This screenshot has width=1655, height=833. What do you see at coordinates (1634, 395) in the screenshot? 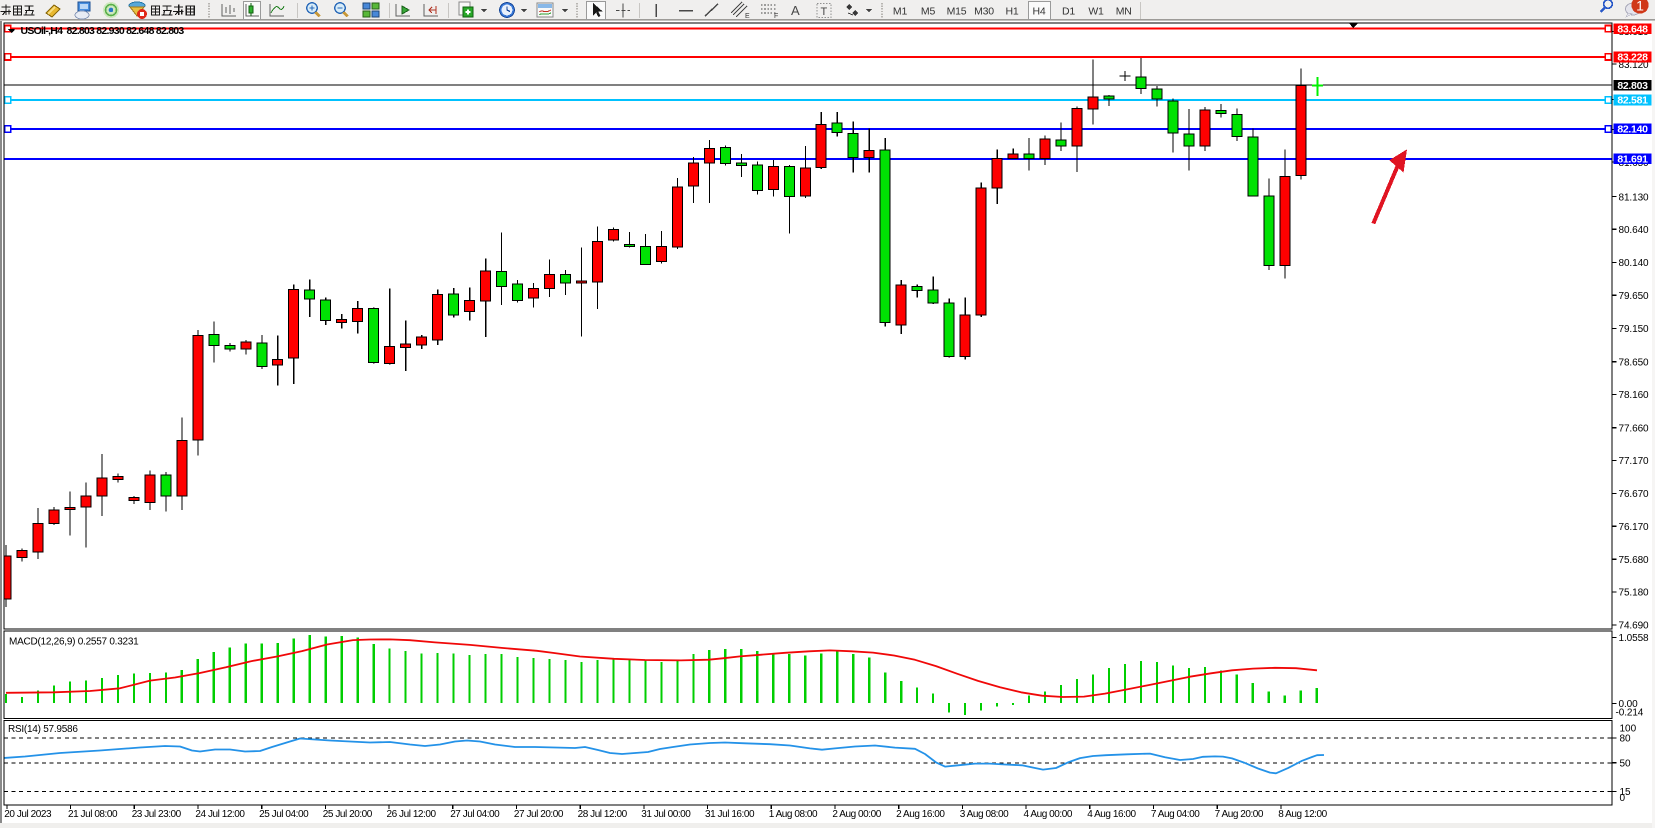
I see `svg-text: 78.160` at bounding box center [1634, 395].